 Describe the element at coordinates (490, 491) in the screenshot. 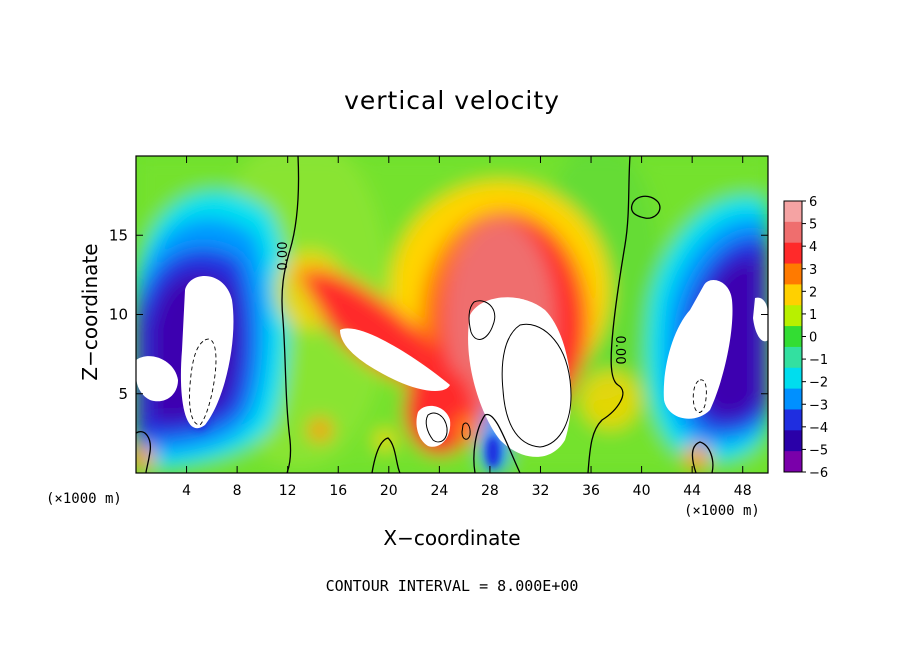

I see `x-tick-label: 28` at that location.